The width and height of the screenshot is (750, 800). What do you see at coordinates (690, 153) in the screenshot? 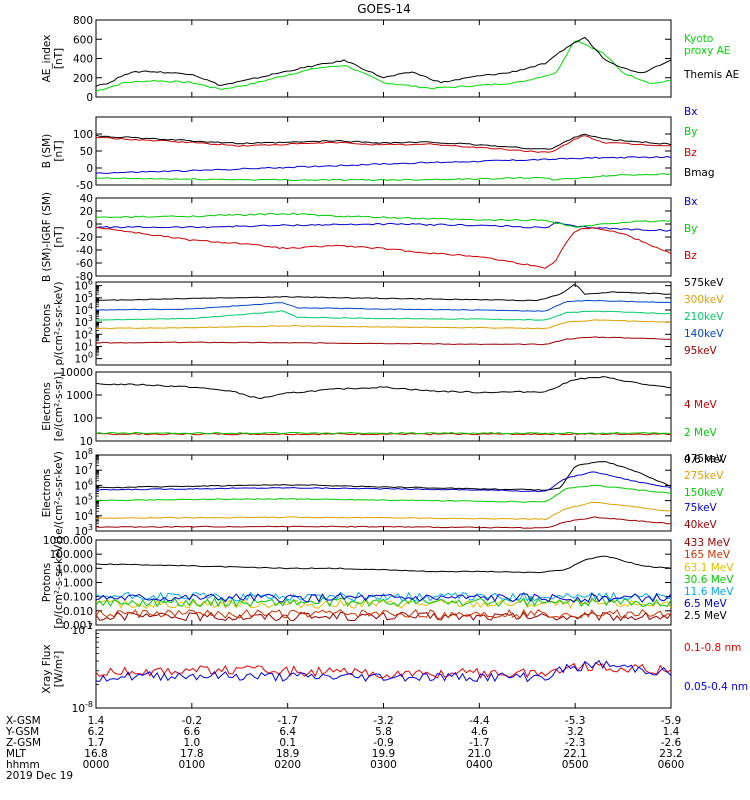
I see `legend-label: Bz` at bounding box center [690, 153].